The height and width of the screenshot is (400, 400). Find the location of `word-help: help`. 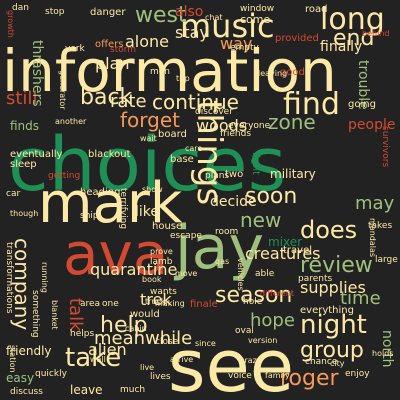

word-help: help is located at coordinates (124, 325).